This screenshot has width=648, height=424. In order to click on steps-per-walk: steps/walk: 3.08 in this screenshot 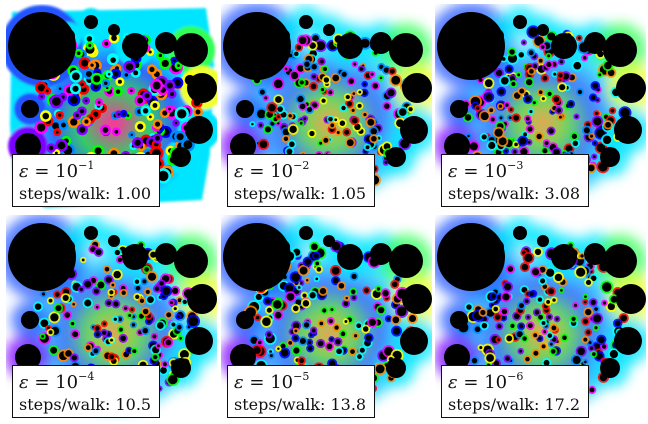, I will do `click(514, 194)`.